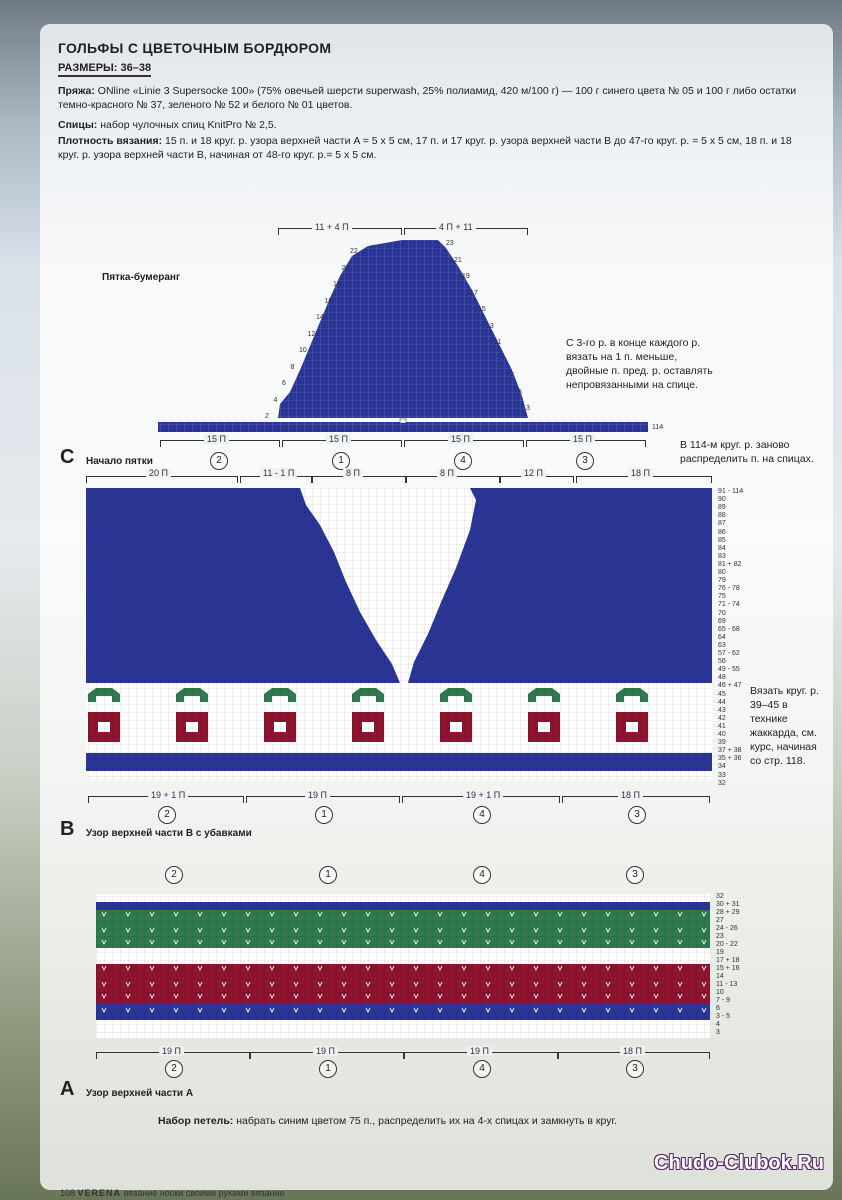 The width and height of the screenshot is (842, 1200). Describe the element at coordinates (279, 473) in the screenshot. I see `chart-c-top-label: 11 - 1 П` at that location.